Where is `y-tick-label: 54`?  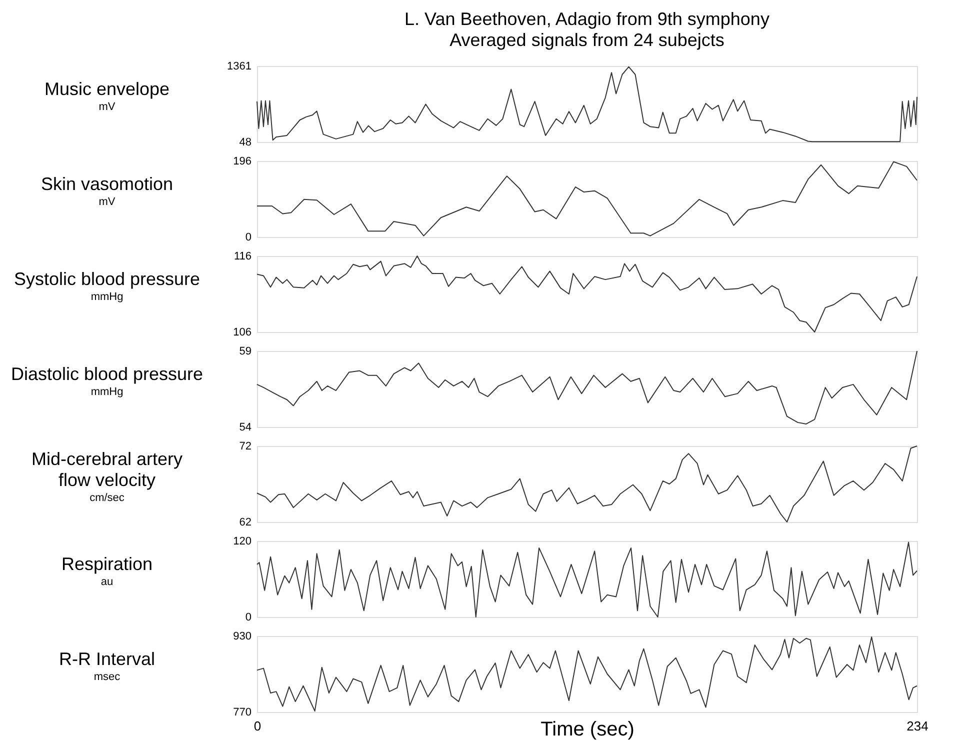 y-tick-label: 54 is located at coordinates (245, 428).